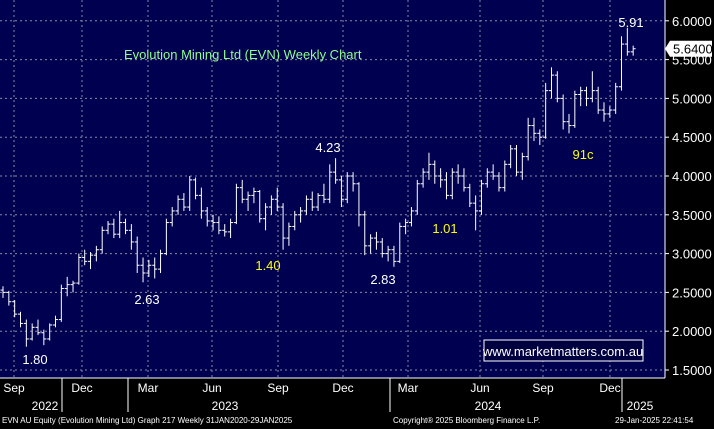  Describe the element at coordinates (382, 279) in the screenshot. I see `annotation-label: 2.83` at that location.